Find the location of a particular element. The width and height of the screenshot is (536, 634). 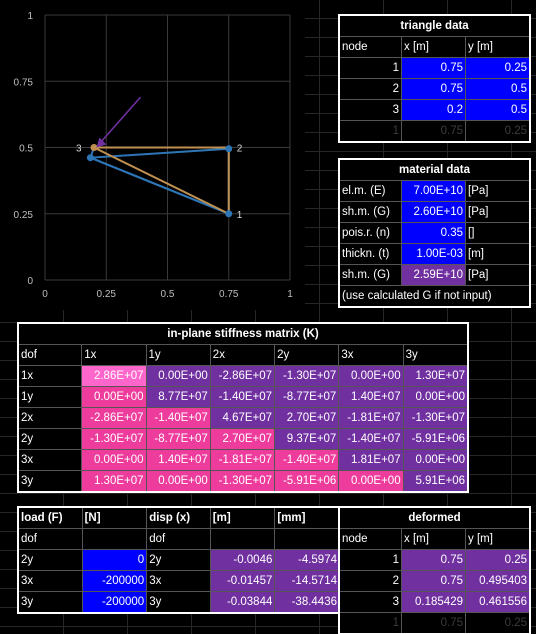

matrix-cell: 5.91E+06 is located at coordinates (435, 481).